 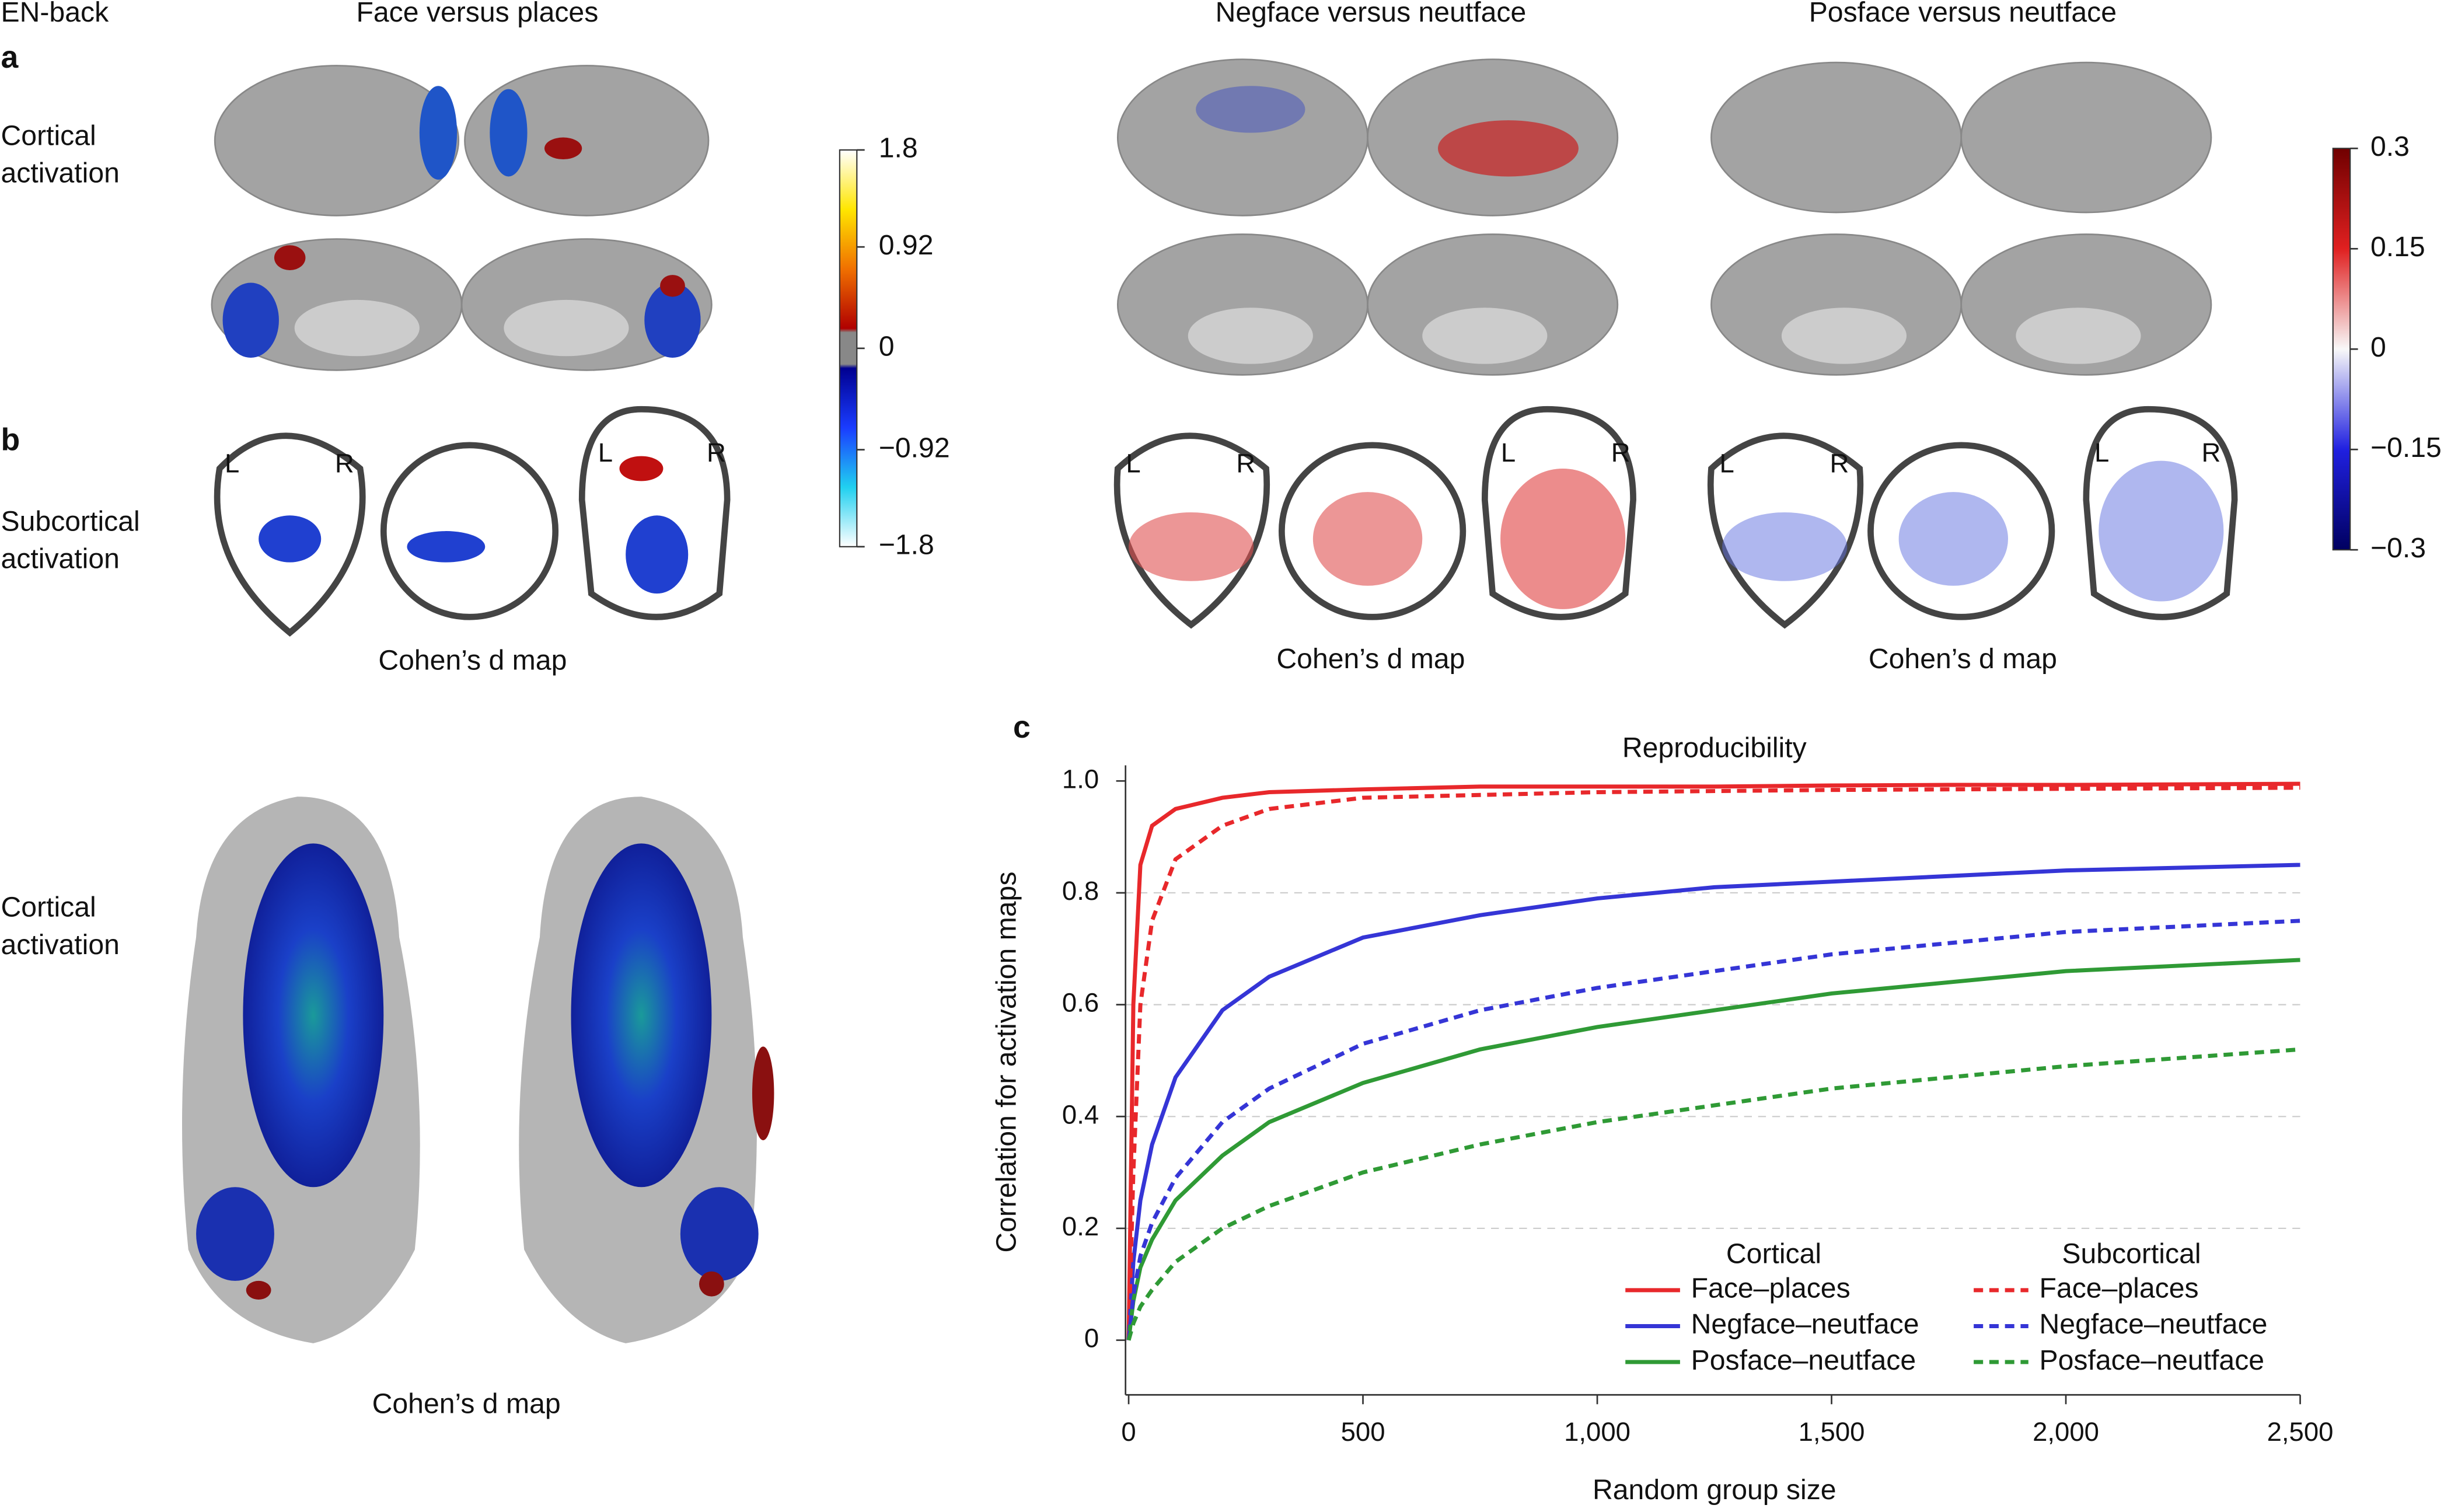 What do you see at coordinates (1597, 1432) in the screenshot?
I see `x-tick-label: 1,000` at bounding box center [1597, 1432].